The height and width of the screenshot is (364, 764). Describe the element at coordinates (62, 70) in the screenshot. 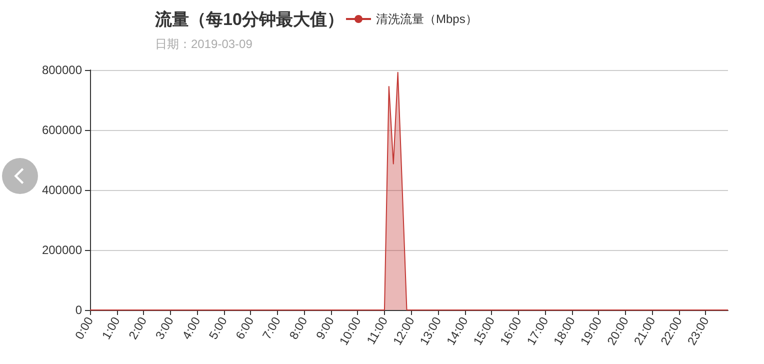

I see `y-tick-label: 800000` at that location.